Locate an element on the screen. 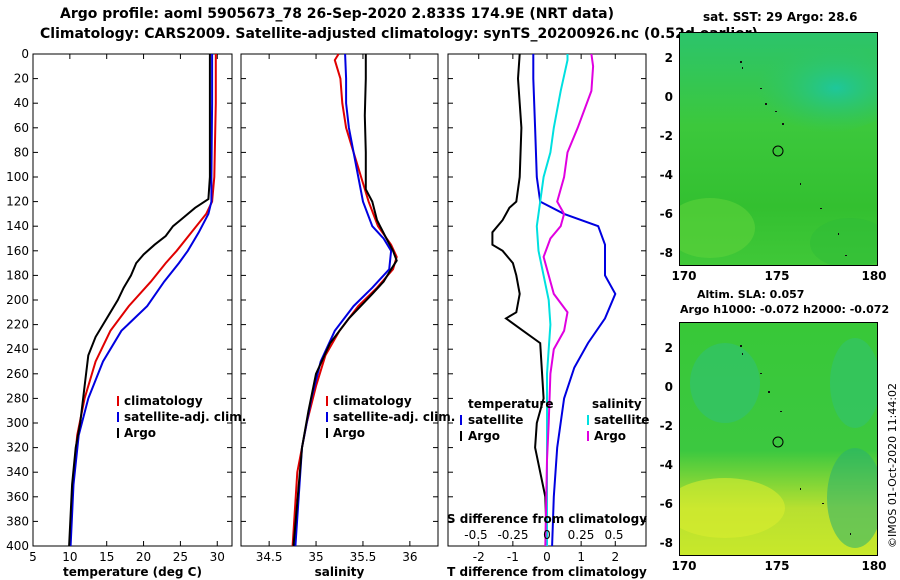  series-line-T-satellite is located at coordinates (574, 300).